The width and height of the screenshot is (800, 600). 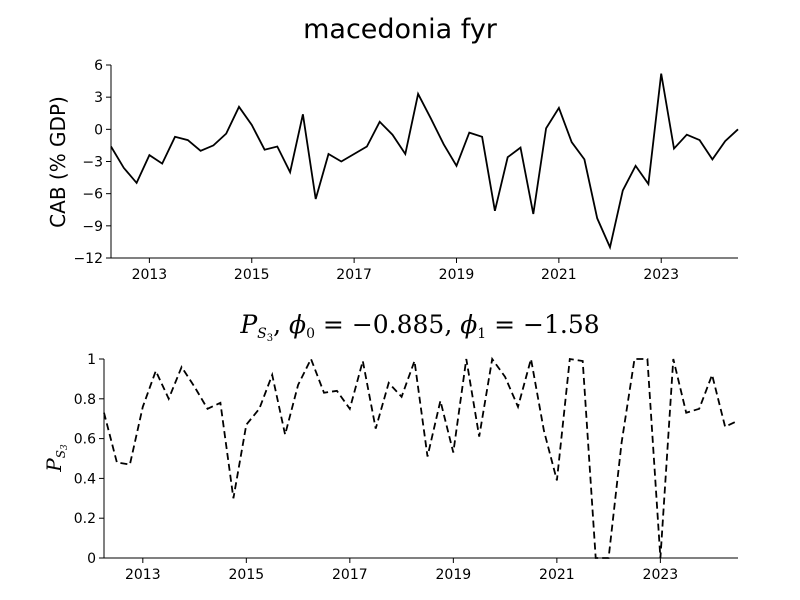 I want to click on chart2-y-tick-label: 0.4, so click(x=85, y=479).